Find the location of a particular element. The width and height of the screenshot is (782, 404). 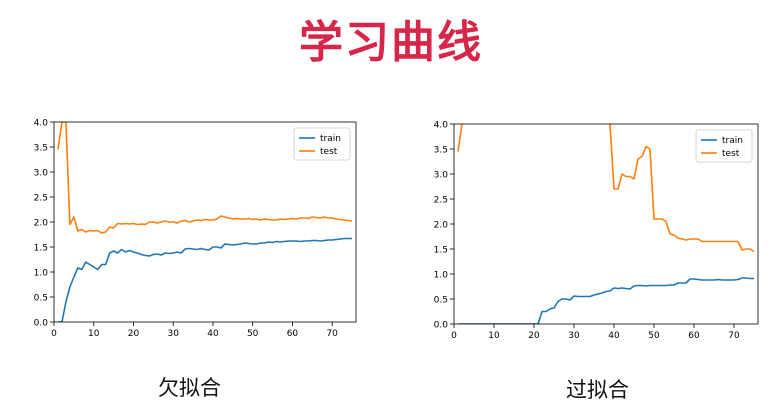

overfit-caption: 过拟合 is located at coordinates (597, 390).